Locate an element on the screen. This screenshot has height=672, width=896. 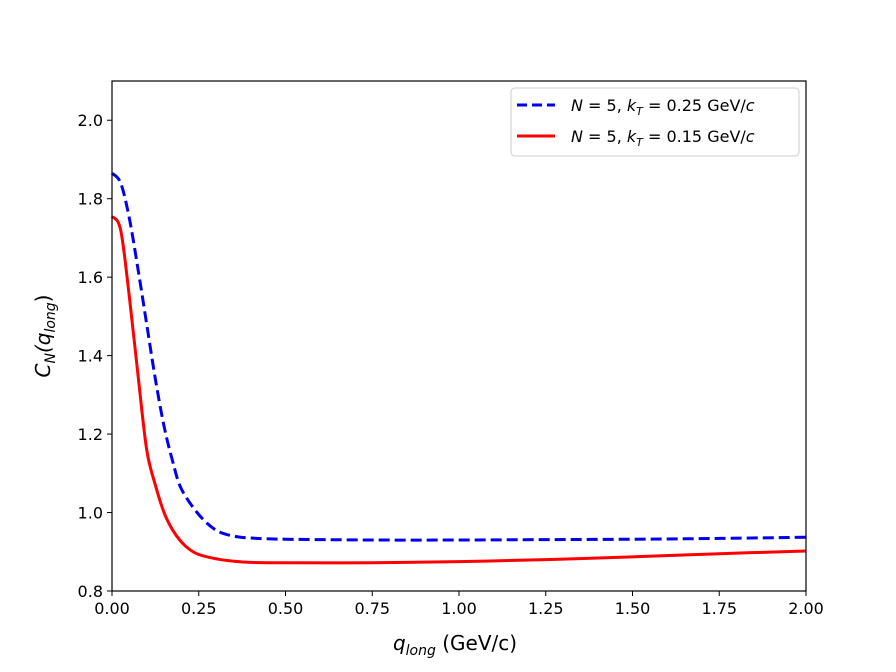
x-tick-label: 0.00 is located at coordinates (112, 608).